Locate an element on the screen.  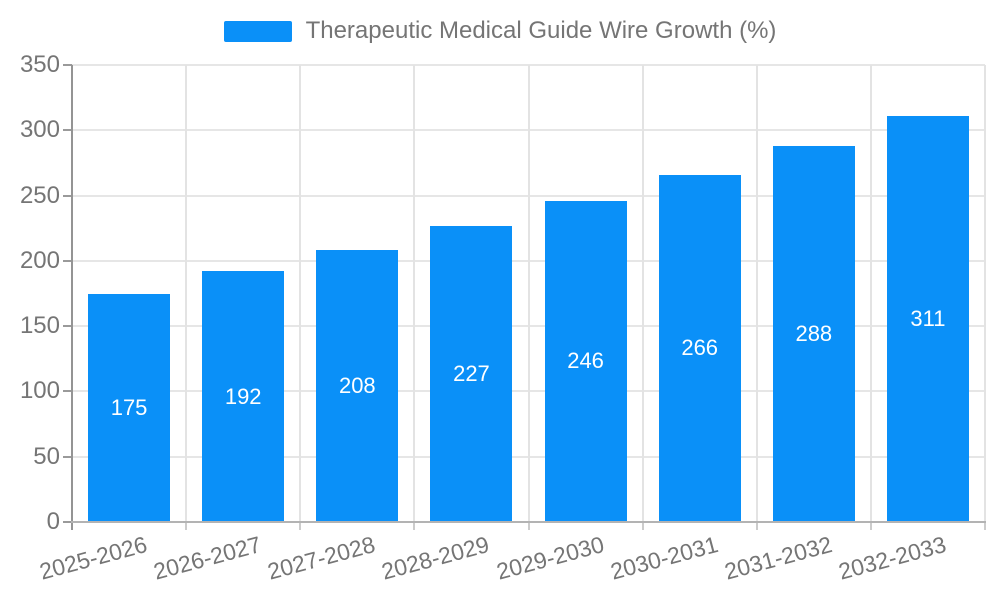
bar-2030-2031 is located at coordinates (699, 348).